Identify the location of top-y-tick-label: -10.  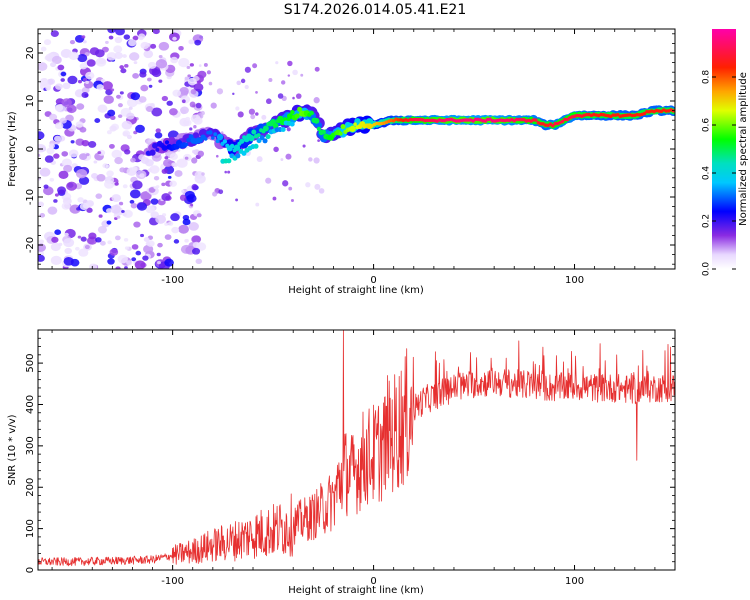
(30, 197).